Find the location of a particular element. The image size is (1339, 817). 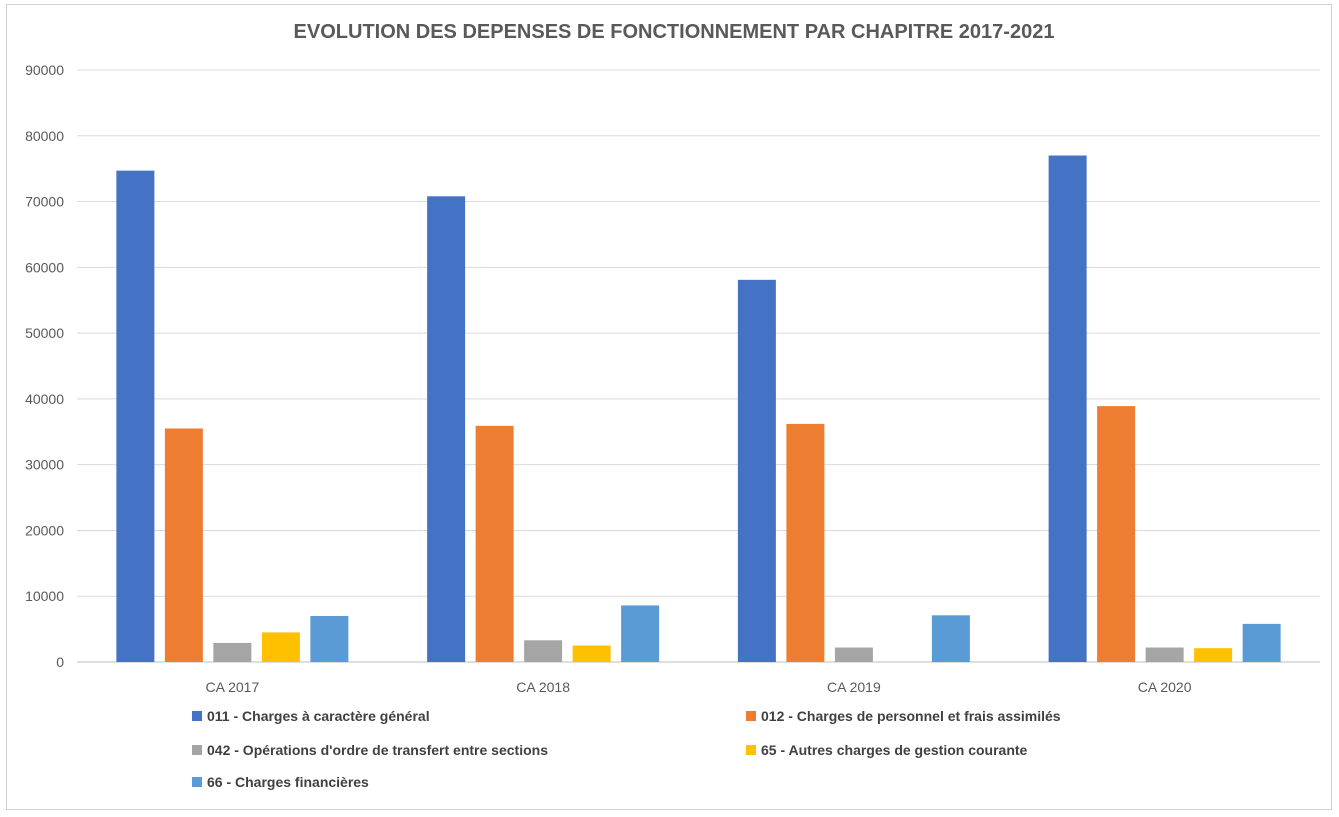

legend-item: 011 - Charges à caractère général is located at coordinates (311, 716).